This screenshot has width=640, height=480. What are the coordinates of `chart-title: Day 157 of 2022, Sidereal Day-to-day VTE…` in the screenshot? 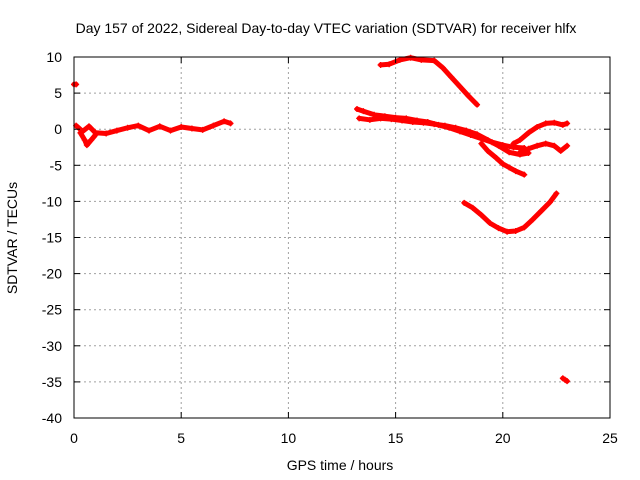 It's located at (326, 28).